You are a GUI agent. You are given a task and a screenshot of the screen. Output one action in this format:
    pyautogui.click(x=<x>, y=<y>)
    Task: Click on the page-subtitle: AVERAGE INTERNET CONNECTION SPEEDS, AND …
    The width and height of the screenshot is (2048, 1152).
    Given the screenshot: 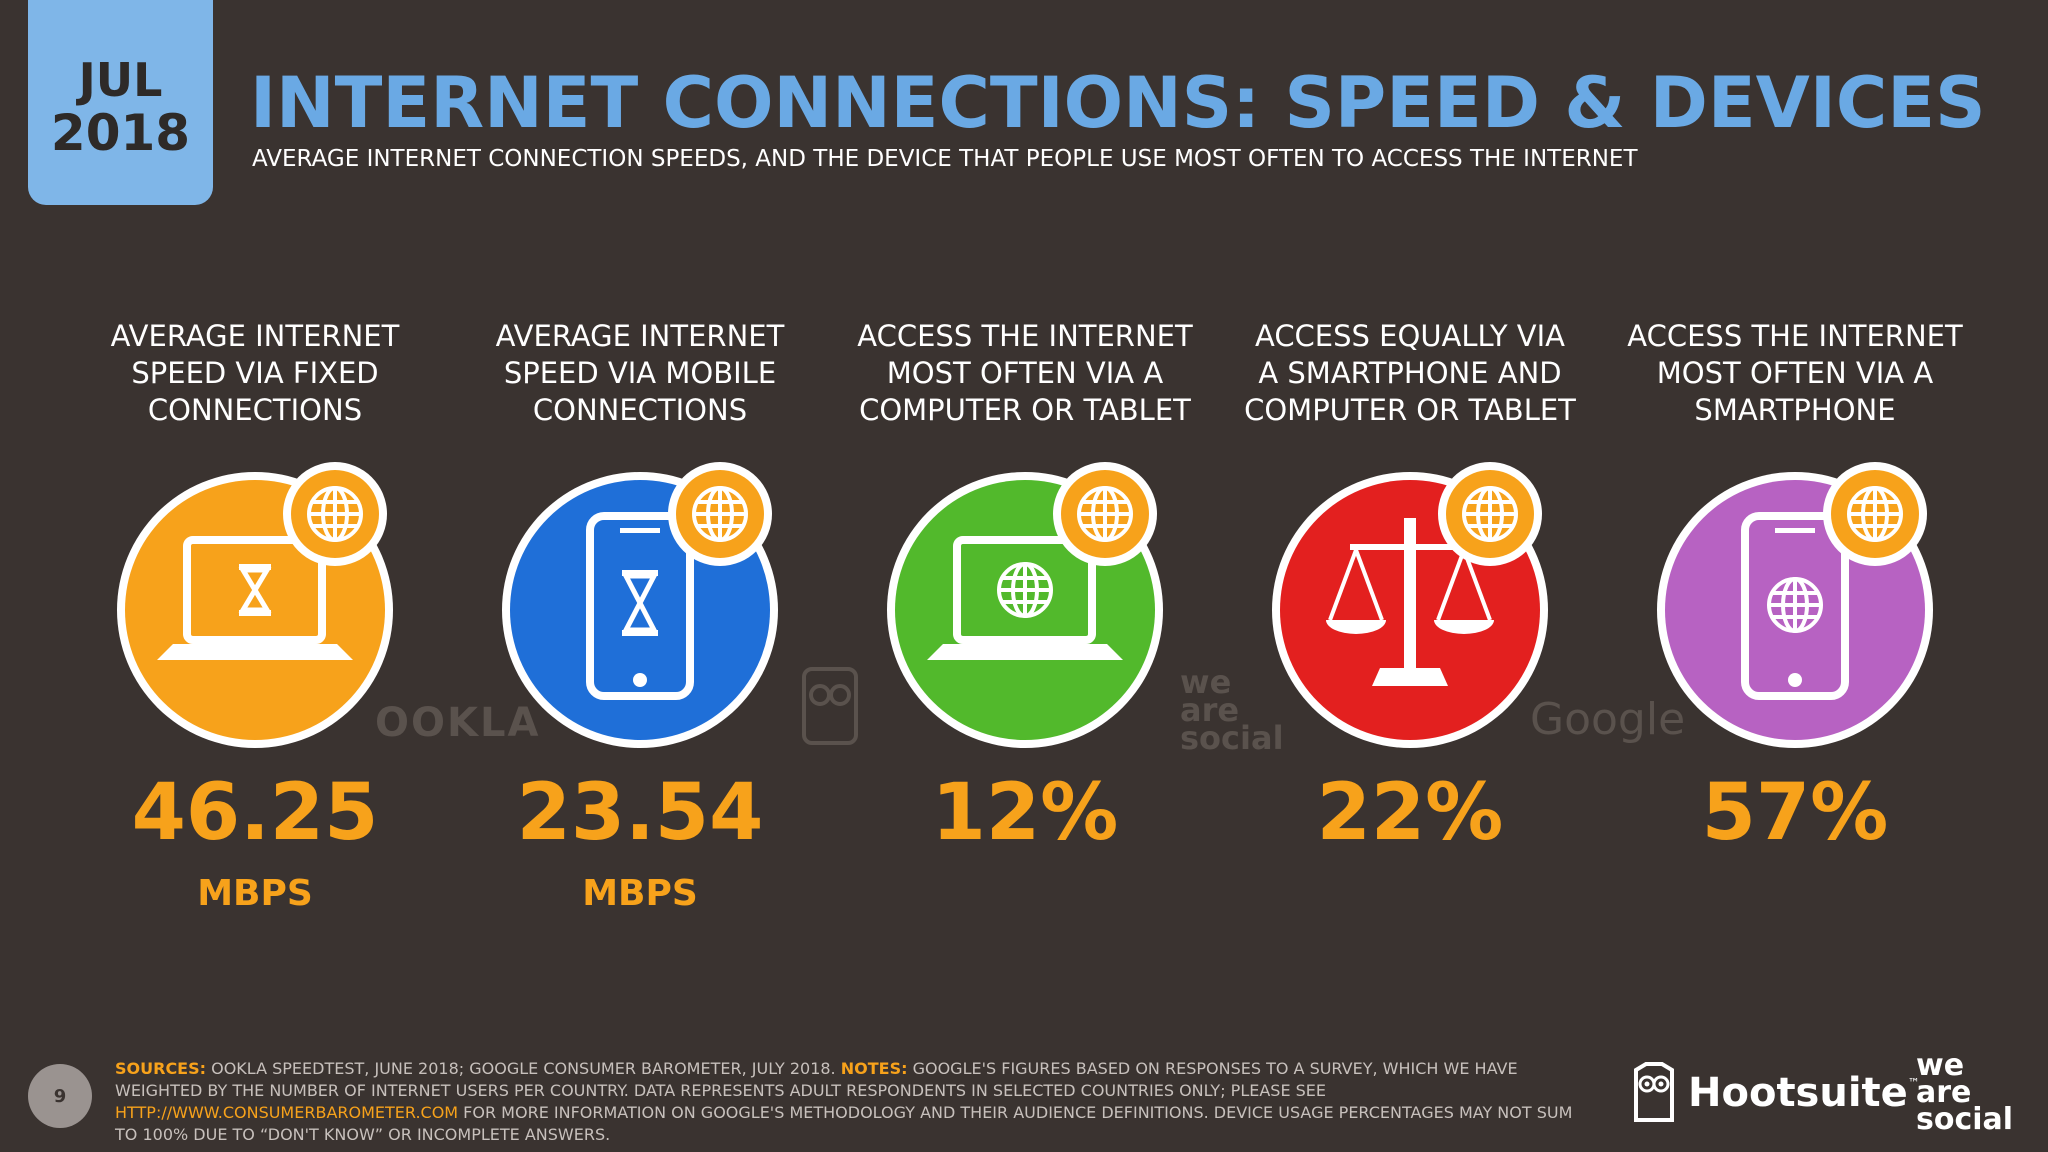 What is the action you would take?
    pyautogui.click(x=945, y=159)
    